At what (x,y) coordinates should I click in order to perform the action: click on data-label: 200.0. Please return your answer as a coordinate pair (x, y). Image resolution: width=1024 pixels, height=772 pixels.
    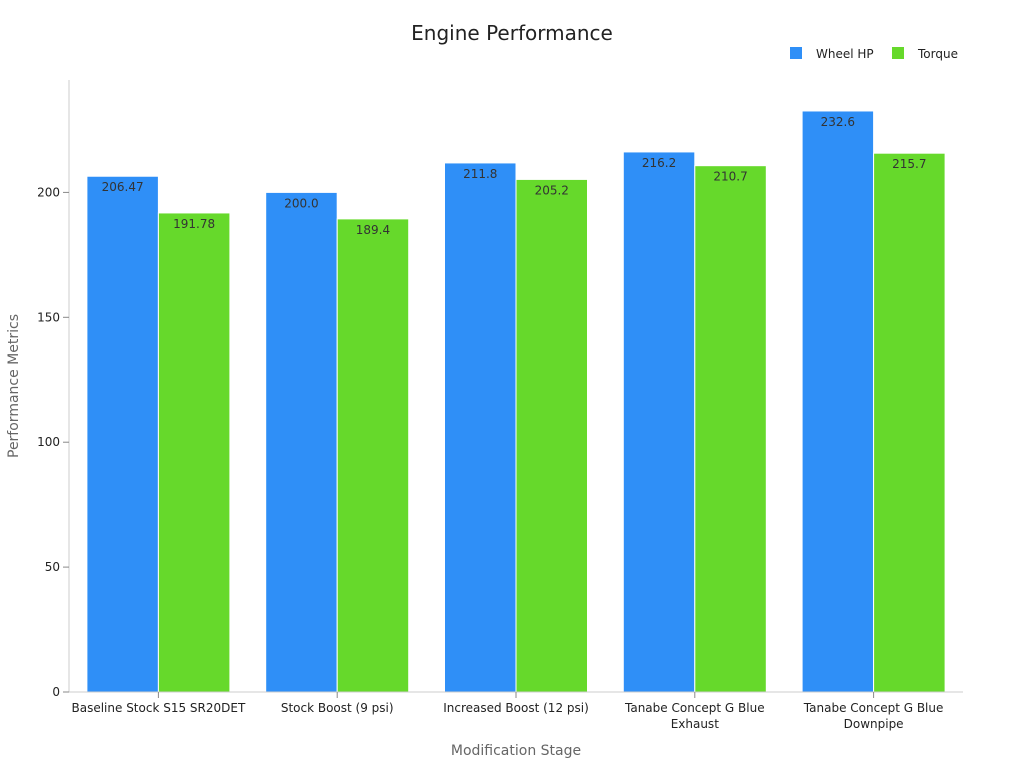
    Looking at the image, I should click on (301, 203).